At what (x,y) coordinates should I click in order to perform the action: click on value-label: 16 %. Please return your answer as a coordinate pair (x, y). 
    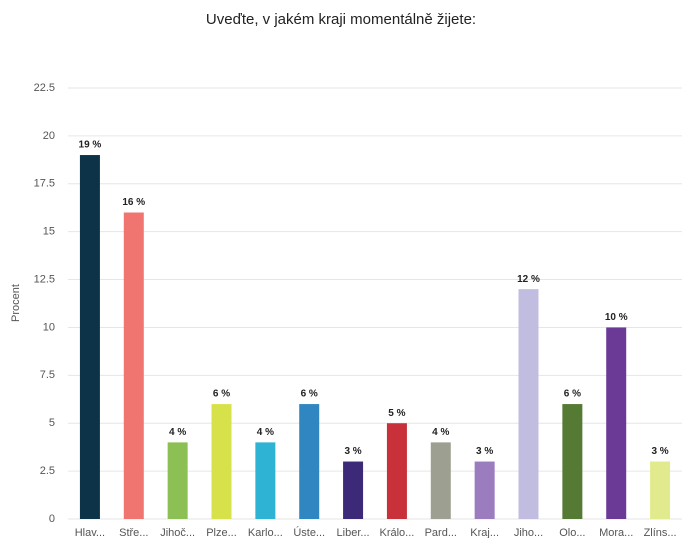
    Looking at the image, I should click on (133, 202).